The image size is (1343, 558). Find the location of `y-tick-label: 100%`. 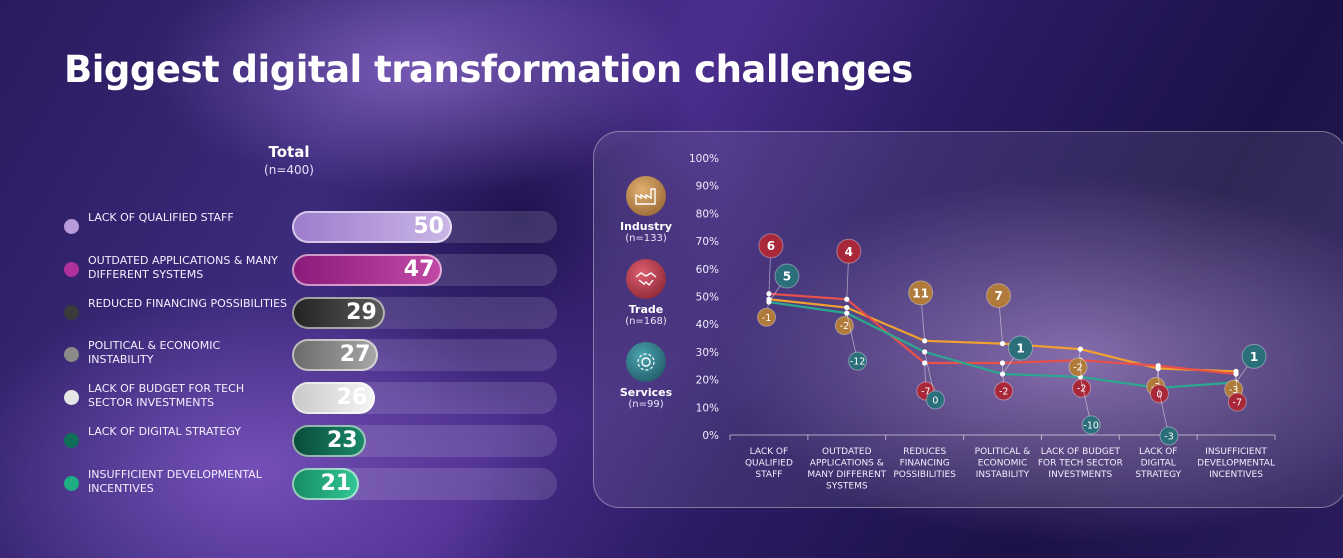

y-tick-label: 100% is located at coordinates (704, 159).